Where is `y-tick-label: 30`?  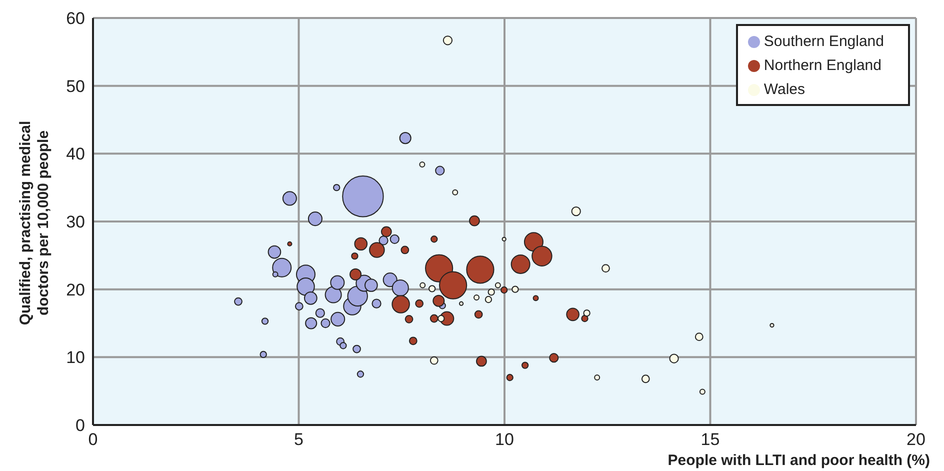 y-tick-label: 30 is located at coordinates (75, 222).